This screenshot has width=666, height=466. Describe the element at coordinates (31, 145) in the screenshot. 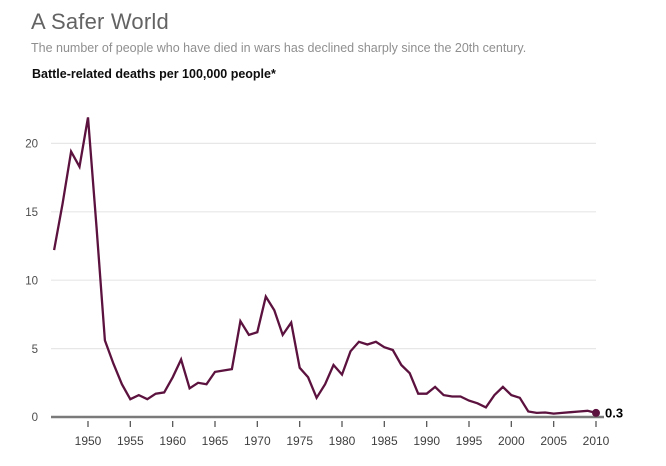

I see `y-axis-label: 20` at that location.